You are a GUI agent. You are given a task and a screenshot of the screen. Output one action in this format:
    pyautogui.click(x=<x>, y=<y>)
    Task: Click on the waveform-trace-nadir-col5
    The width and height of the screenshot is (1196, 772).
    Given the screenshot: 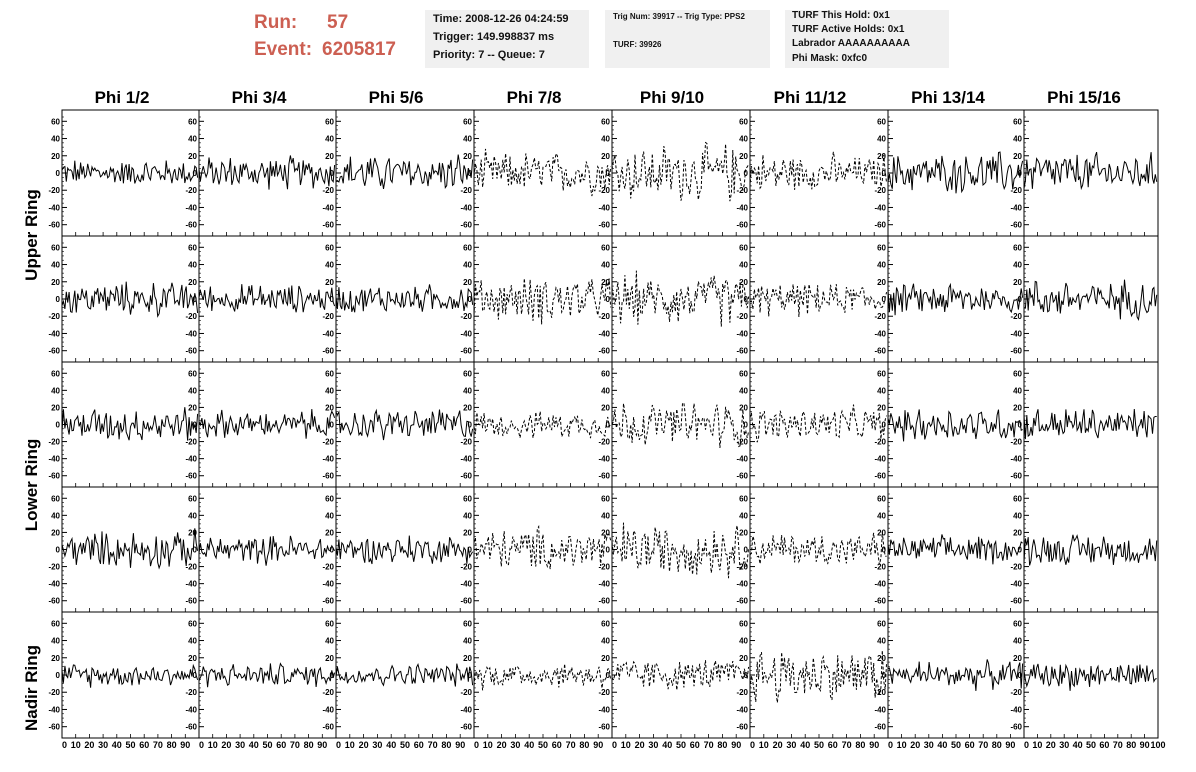 What is the action you would take?
    pyautogui.click(x=680, y=675)
    